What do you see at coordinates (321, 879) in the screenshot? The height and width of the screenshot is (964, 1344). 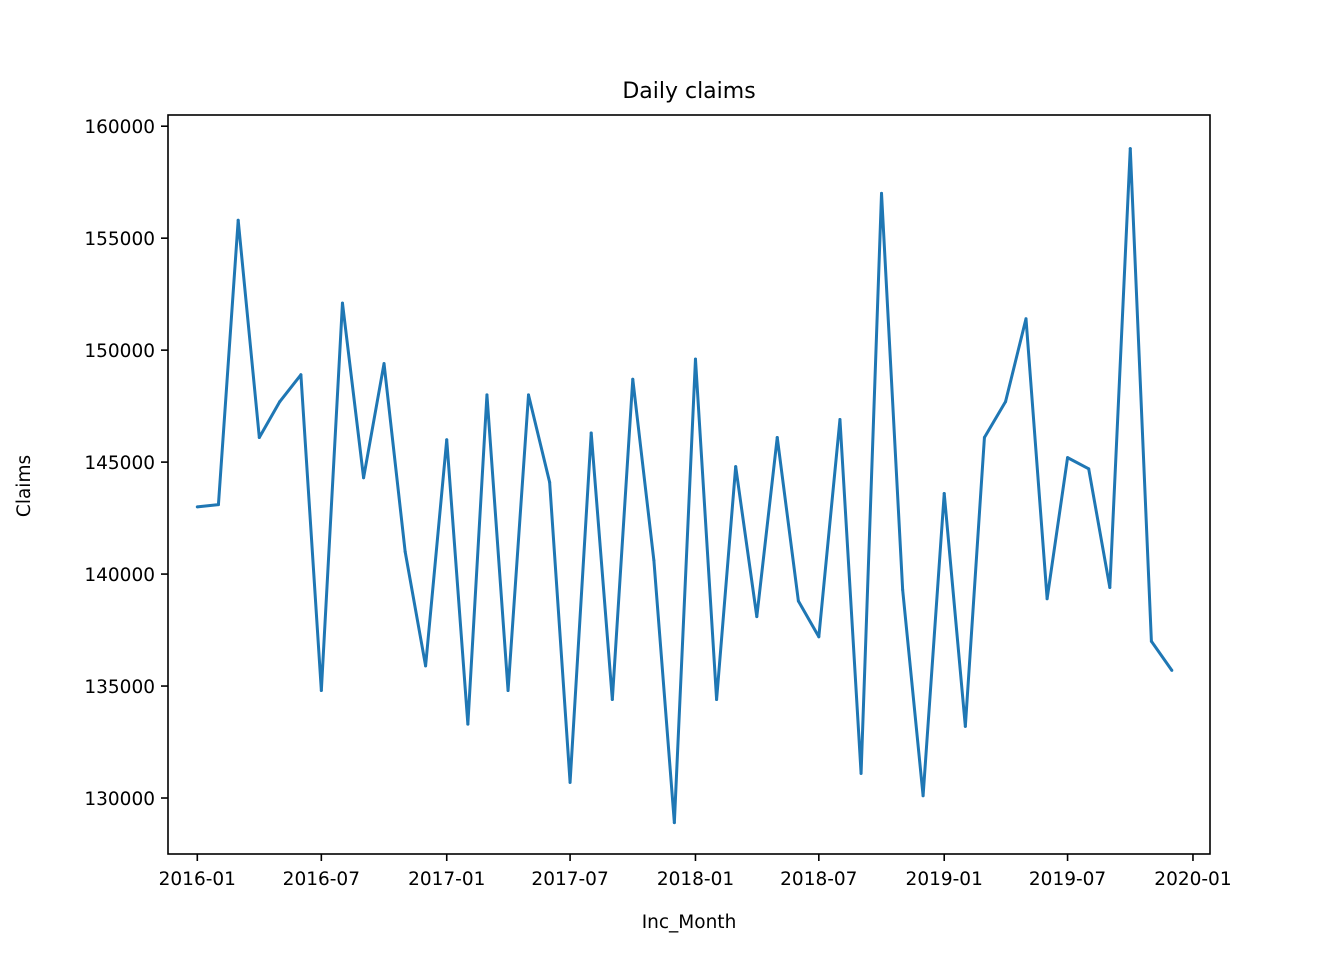 I see `x-tick-label: 2016-07` at bounding box center [321, 879].